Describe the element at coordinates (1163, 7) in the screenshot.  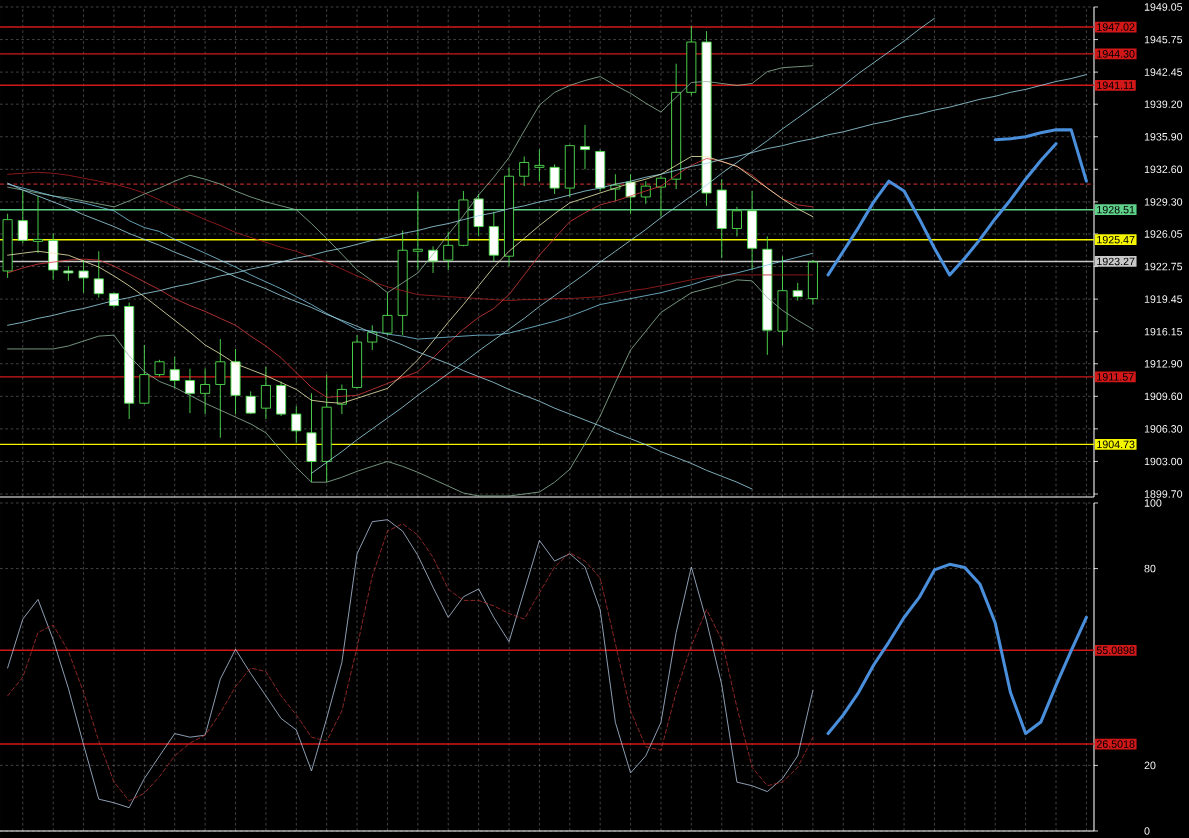
I see `y-tick-label: 1949.05` at that location.